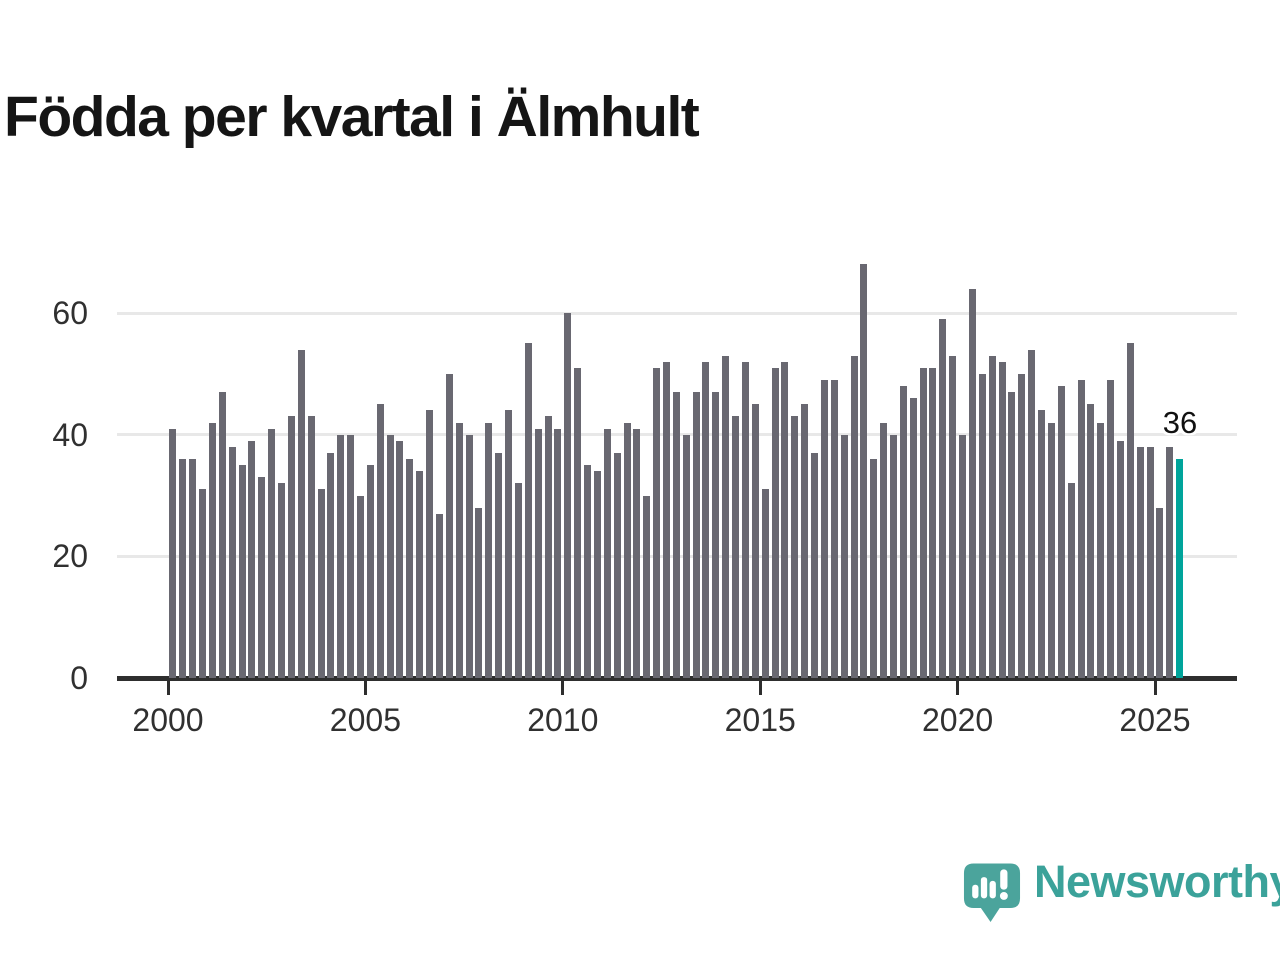  Describe the element at coordinates (352, 117) in the screenshot. I see `chart-title: Födda per kvartal i Älmhult` at that location.